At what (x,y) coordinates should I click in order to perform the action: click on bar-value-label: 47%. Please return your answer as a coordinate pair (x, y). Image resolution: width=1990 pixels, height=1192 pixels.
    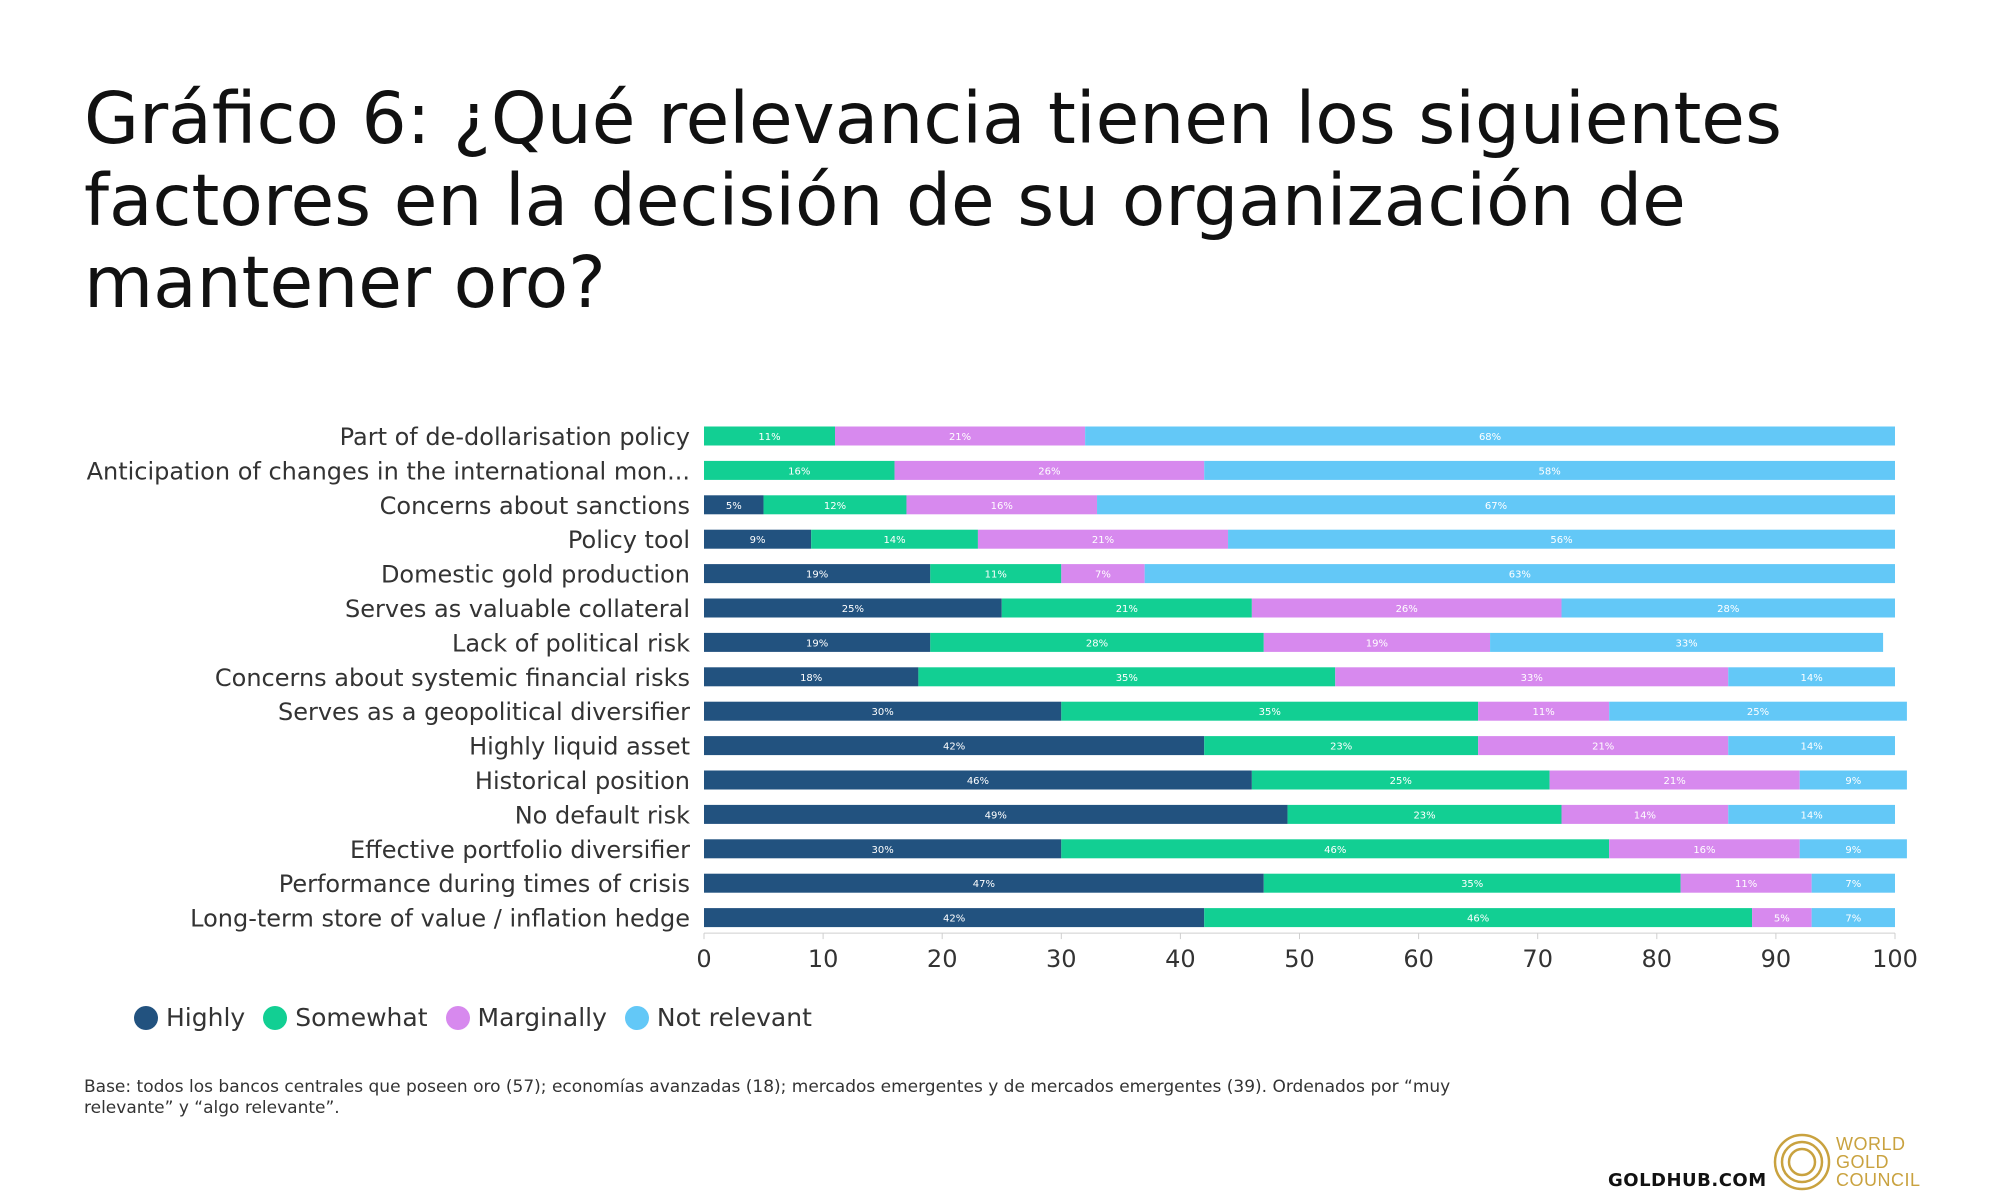
    Looking at the image, I should click on (984, 884).